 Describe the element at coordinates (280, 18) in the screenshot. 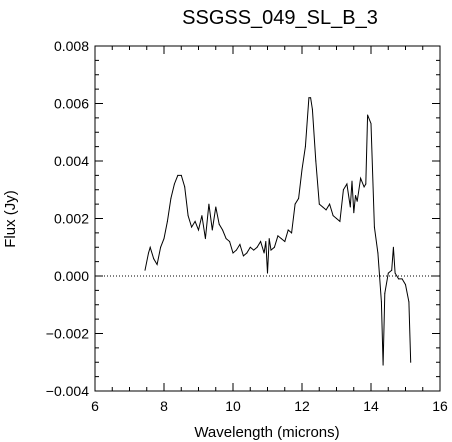

I see `chart-title: SSGSS_049_SL_B_3` at that location.